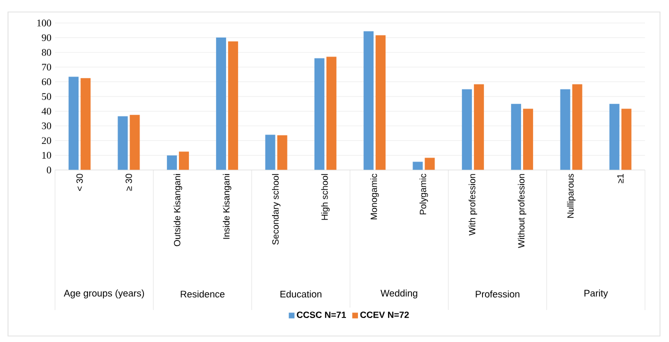 The image size is (669, 342). I want to click on y-tick-label: 100, so click(44, 23).